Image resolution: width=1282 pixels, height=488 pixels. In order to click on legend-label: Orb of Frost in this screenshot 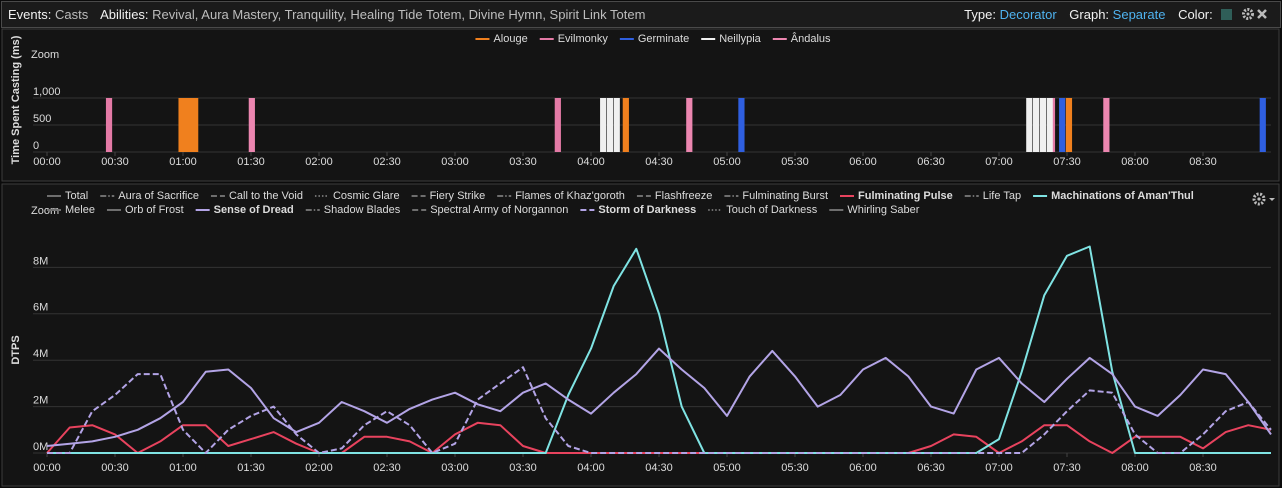, I will do `click(154, 210)`.